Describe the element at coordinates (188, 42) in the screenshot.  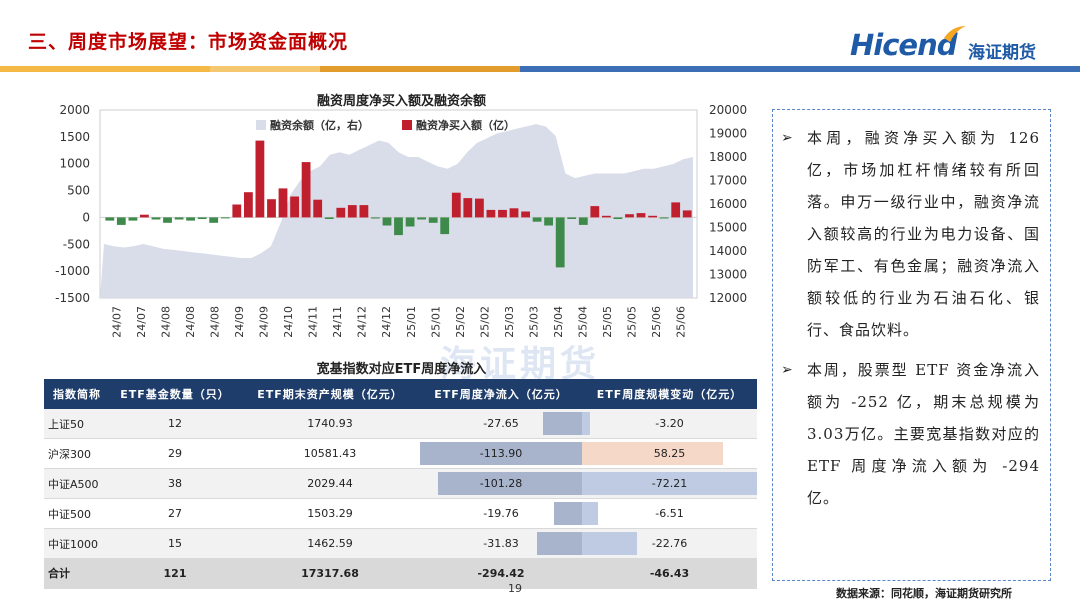
I see `page-title: 三、周度市场展望：市场资金面概况` at that location.